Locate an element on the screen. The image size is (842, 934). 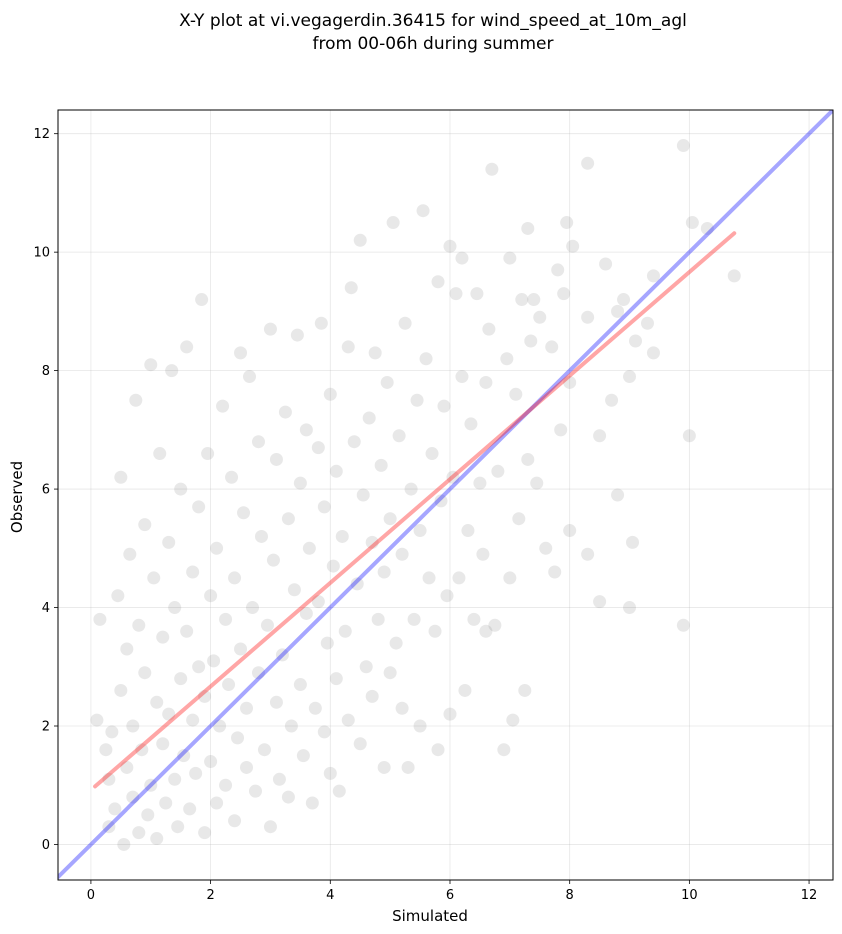
y-tick-label: 8 is located at coordinates (46, 371).